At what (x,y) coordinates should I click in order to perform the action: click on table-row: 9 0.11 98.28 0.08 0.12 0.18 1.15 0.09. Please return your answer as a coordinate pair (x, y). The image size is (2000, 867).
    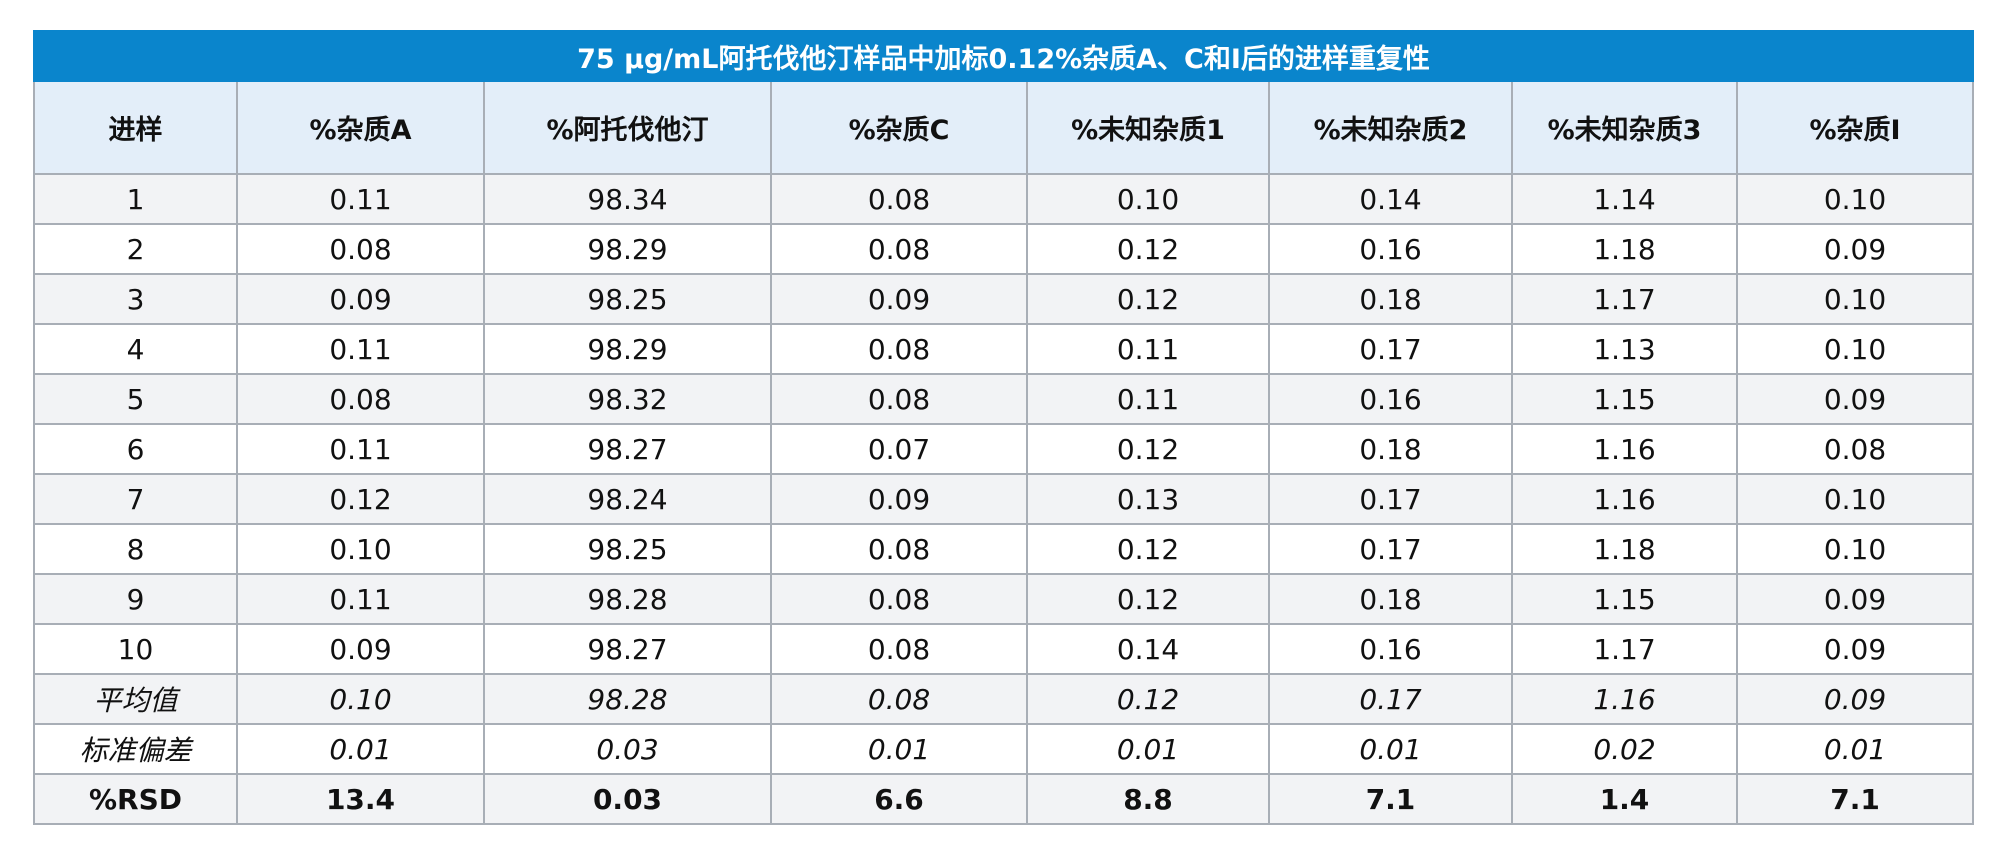
    Looking at the image, I should click on (1004, 599).